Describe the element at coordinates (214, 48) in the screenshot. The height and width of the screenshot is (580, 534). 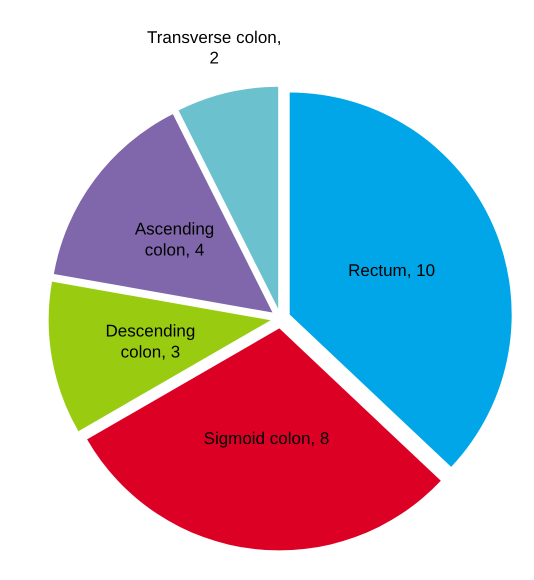
I see `slice-label: Transverse colon, 2` at that location.